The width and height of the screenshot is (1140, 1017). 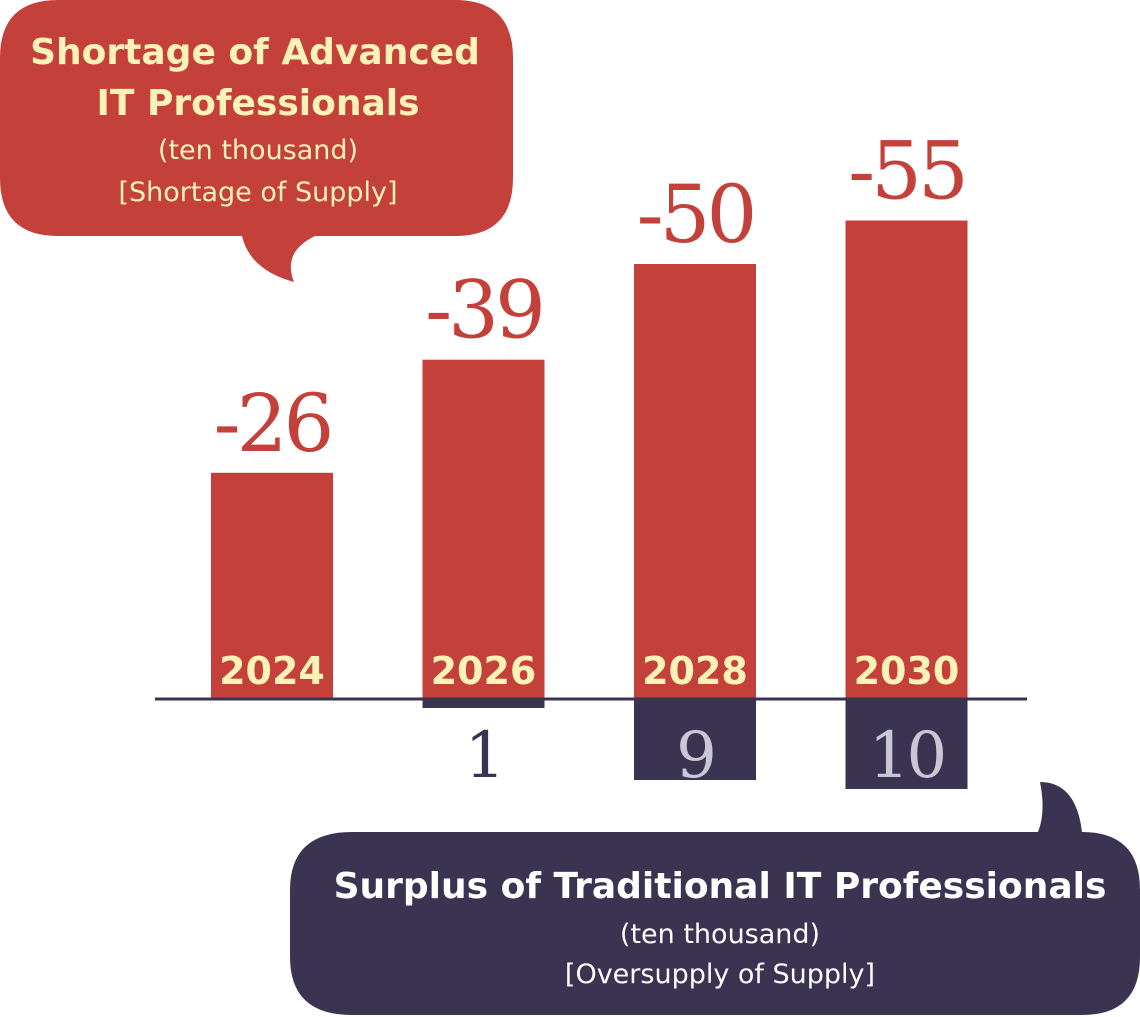 I want to click on surplus-value-label-2028: 9, so click(x=695, y=756).